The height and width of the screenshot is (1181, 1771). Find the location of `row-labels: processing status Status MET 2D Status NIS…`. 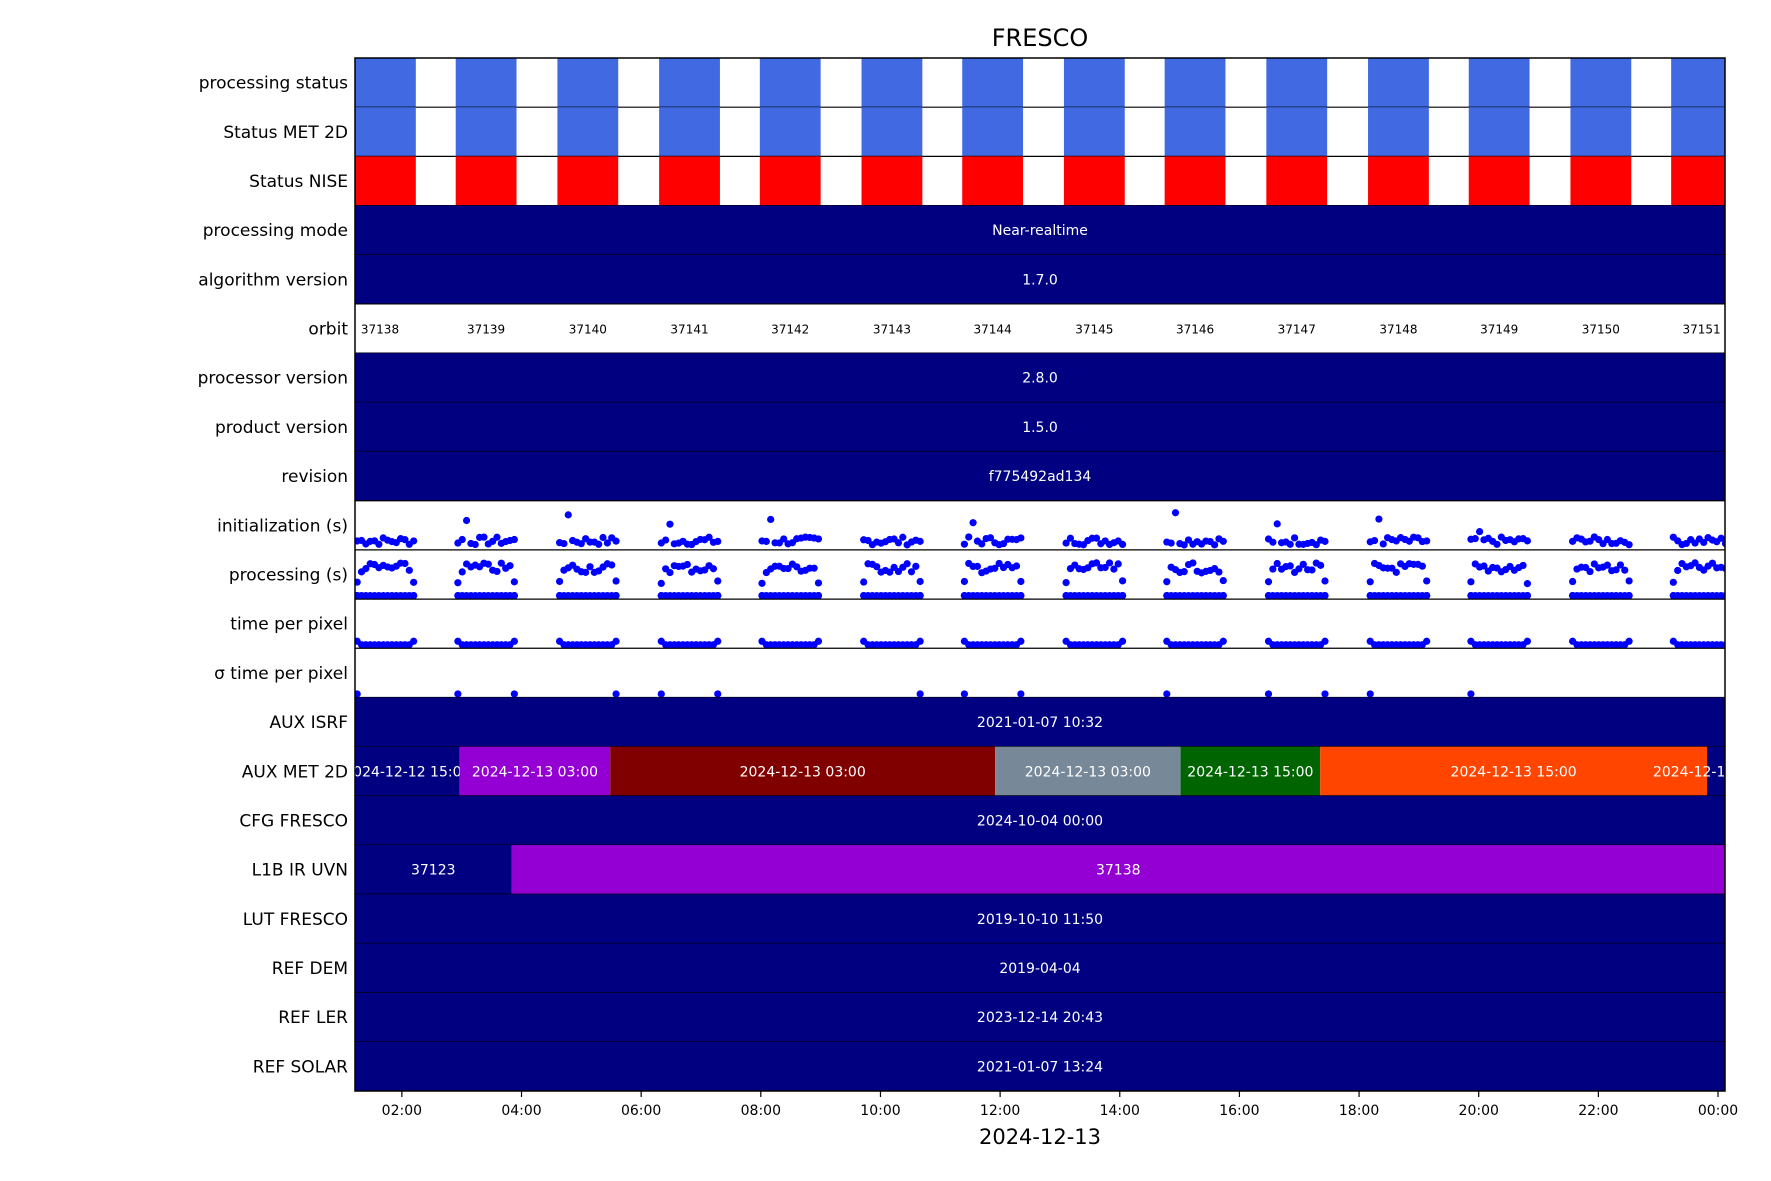

row-labels: processing status Status MET 2D Status NIS… is located at coordinates (273, 576).